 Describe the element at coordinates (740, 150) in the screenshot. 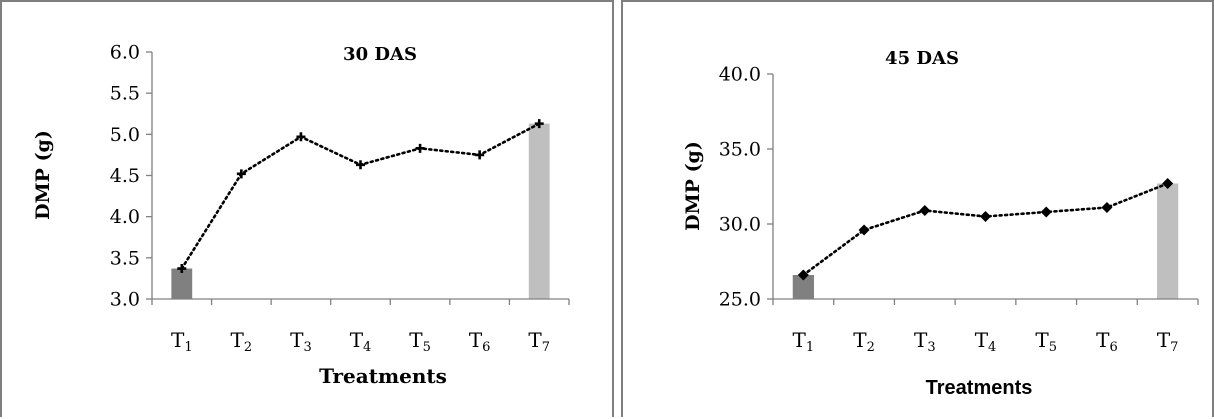

I see `y-tick-label: 35.0` at that location.